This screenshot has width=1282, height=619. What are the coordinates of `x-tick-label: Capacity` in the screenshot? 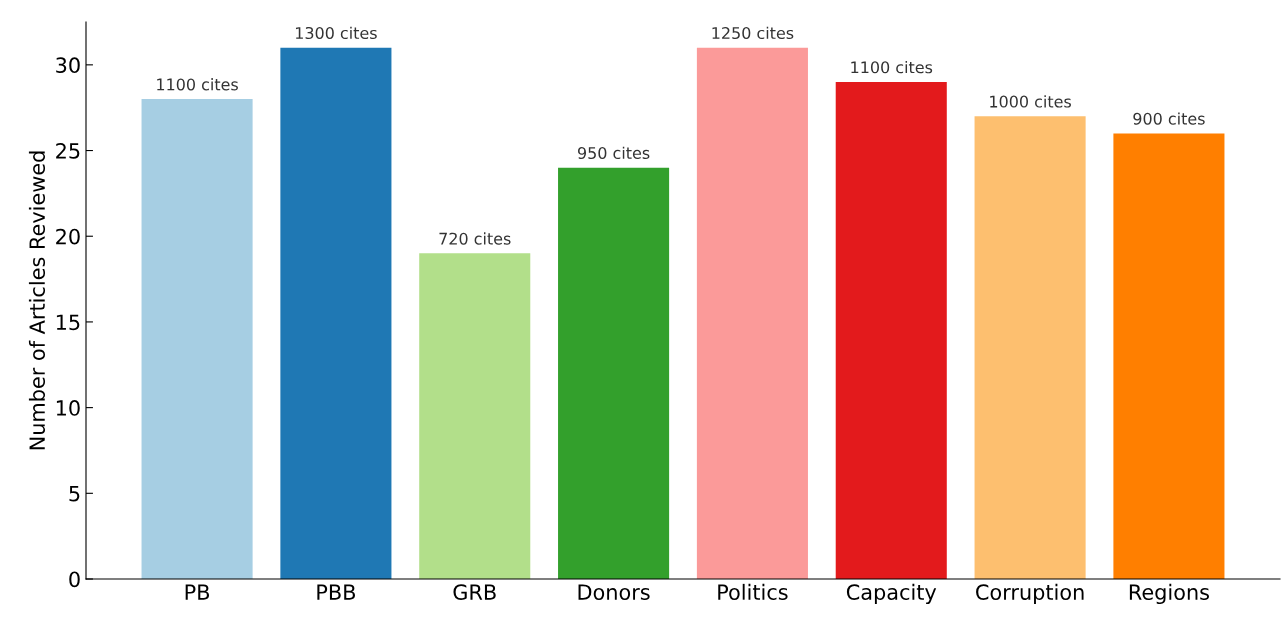 It's located at (891, 594).